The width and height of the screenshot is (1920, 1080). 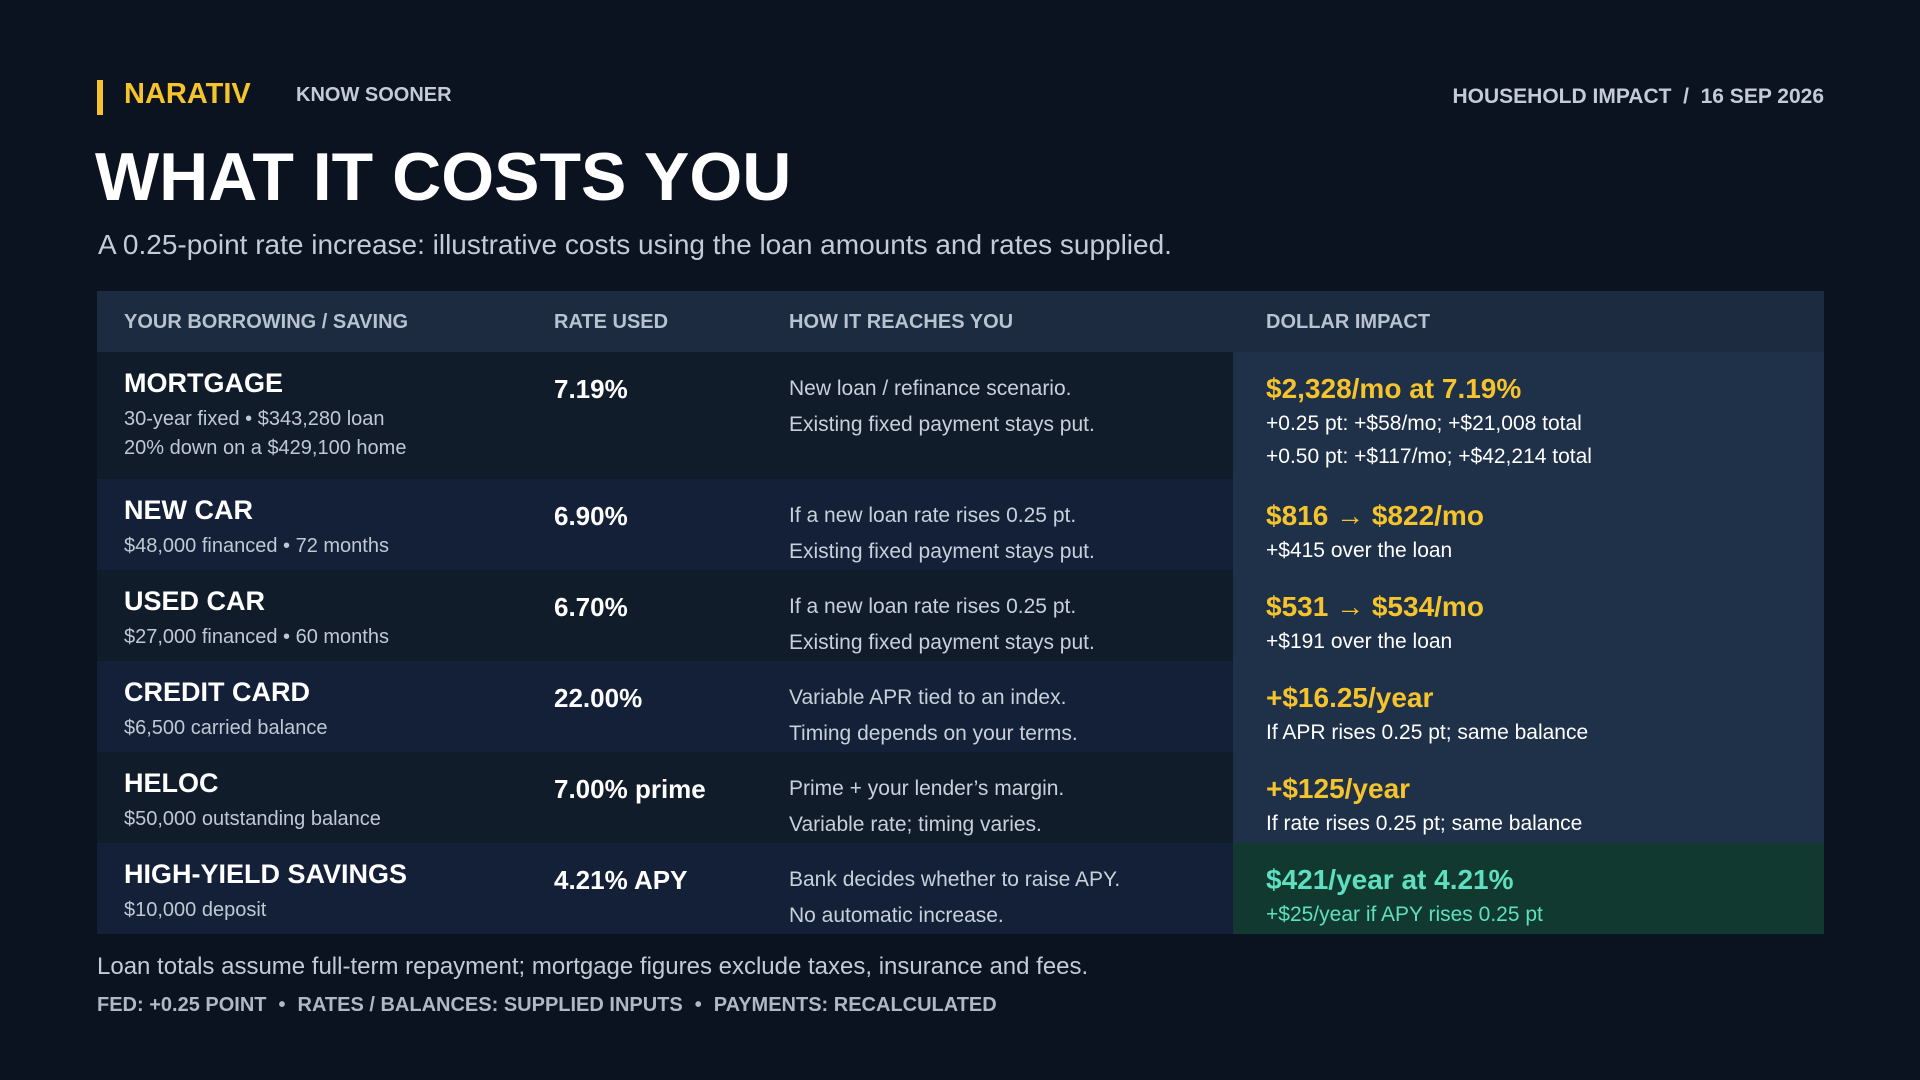 I want to click on impact-detail: +$415 over the loan, so click(x=1359, y=550).